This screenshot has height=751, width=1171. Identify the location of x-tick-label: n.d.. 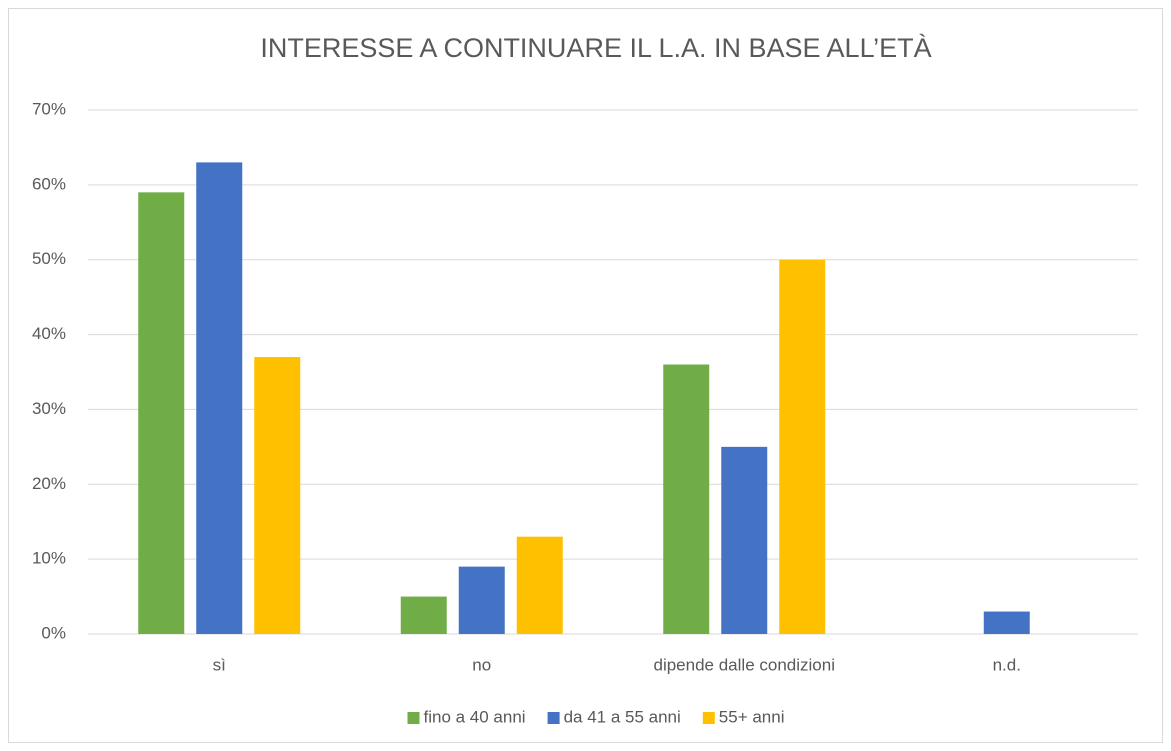
(1007, 664).